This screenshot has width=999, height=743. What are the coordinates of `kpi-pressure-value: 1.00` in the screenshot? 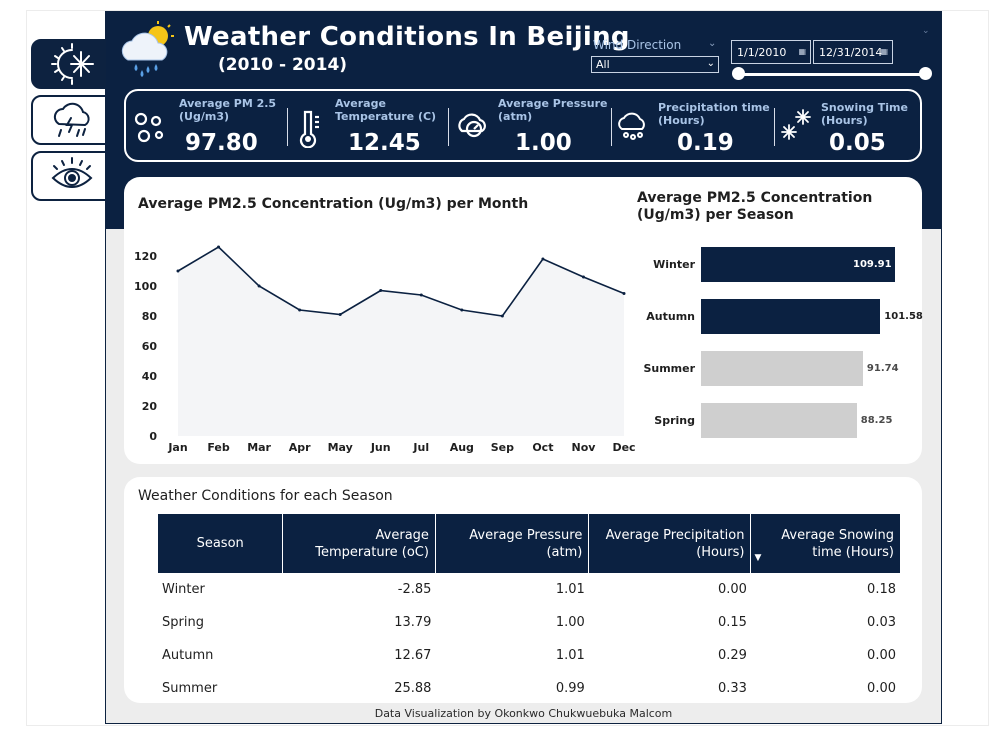 It's located at (543, 143).